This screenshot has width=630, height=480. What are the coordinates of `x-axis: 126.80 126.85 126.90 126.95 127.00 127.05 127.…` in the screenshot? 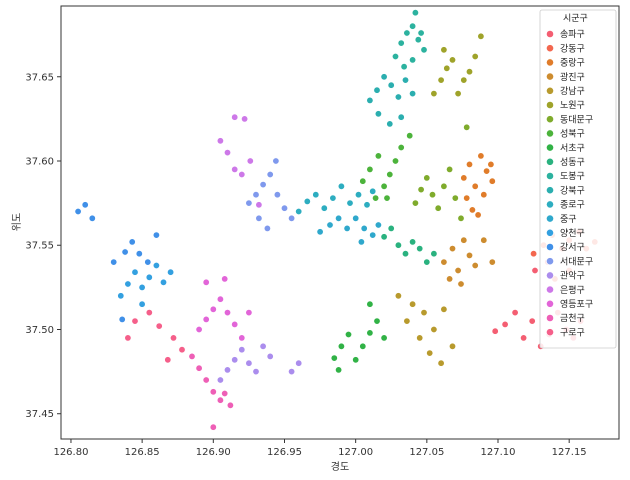 It's located at (320, 448).